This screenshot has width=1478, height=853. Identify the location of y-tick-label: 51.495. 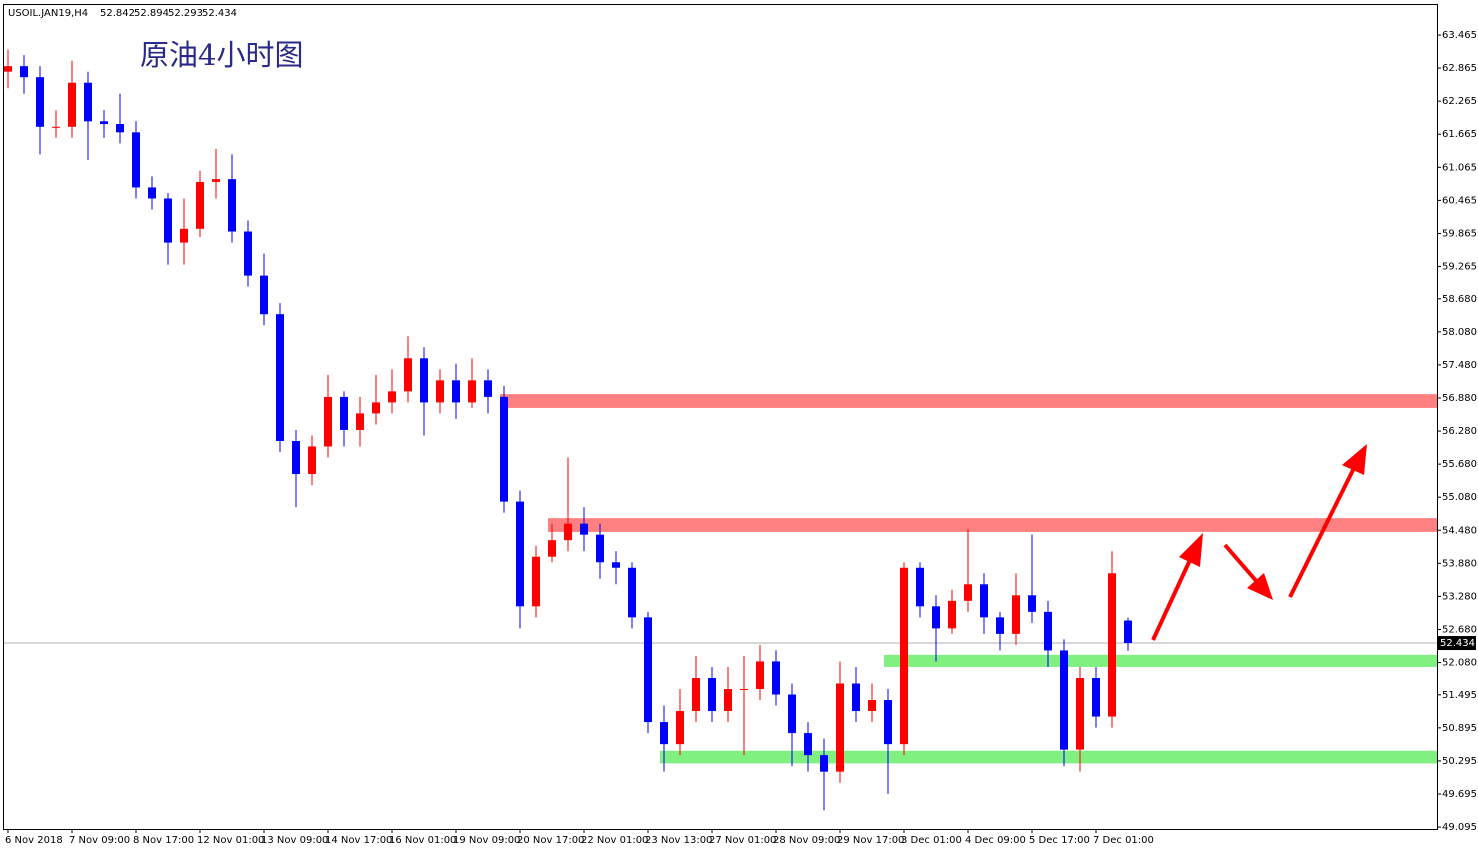
(1459, 695).